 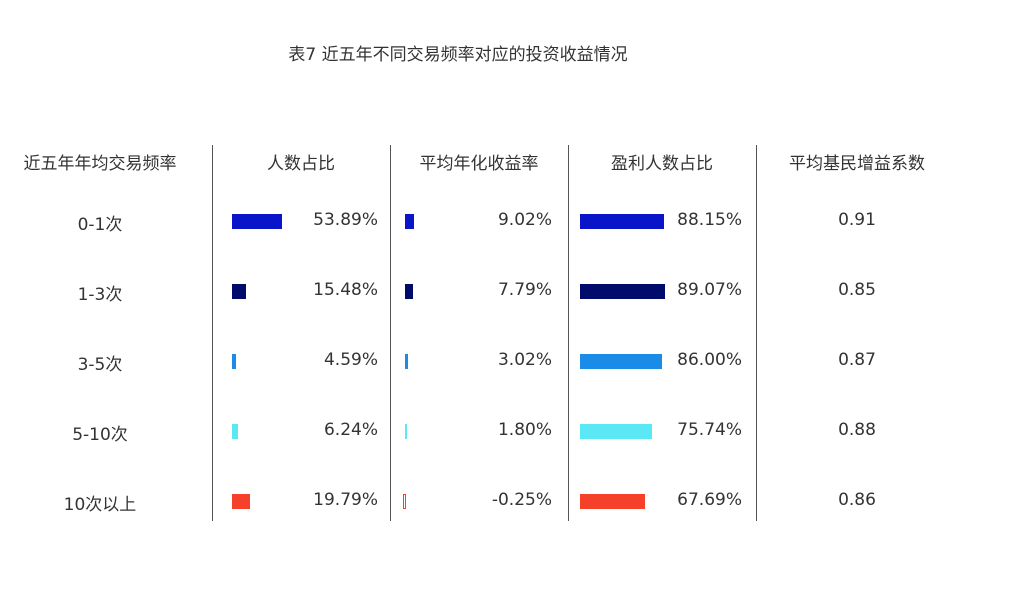 I want to click on gain-coefficient-value: 0.91, so click(x=857, y=220).